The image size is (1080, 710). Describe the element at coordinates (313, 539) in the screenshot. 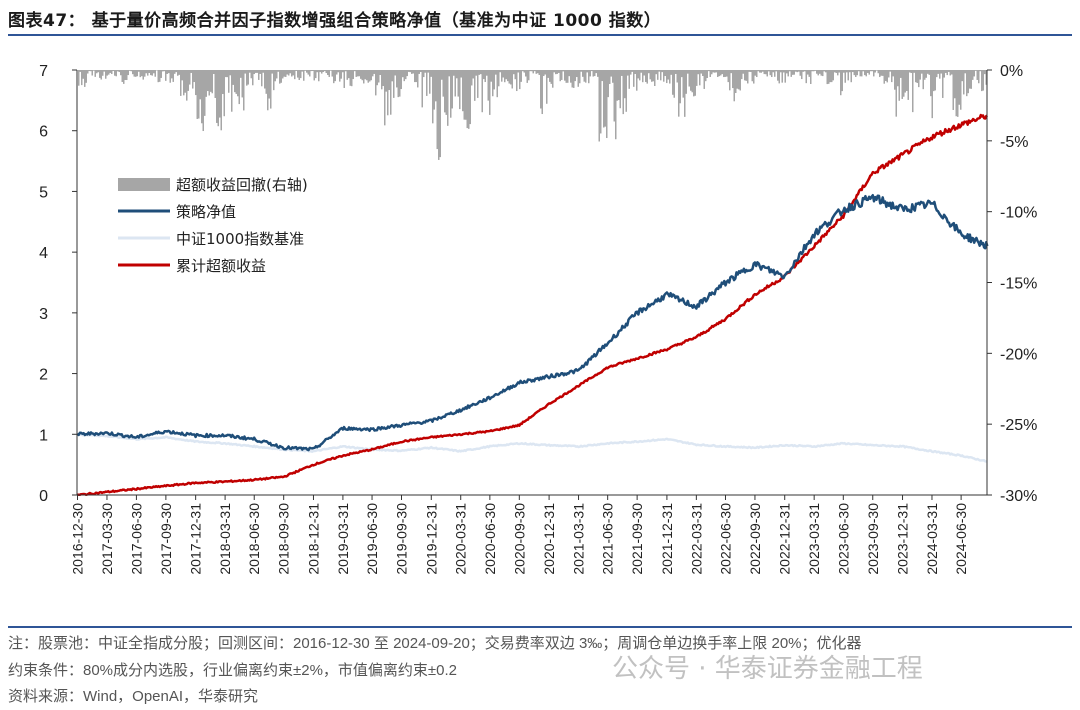

I see `x-tick-label: 2018-12-31` at that location.